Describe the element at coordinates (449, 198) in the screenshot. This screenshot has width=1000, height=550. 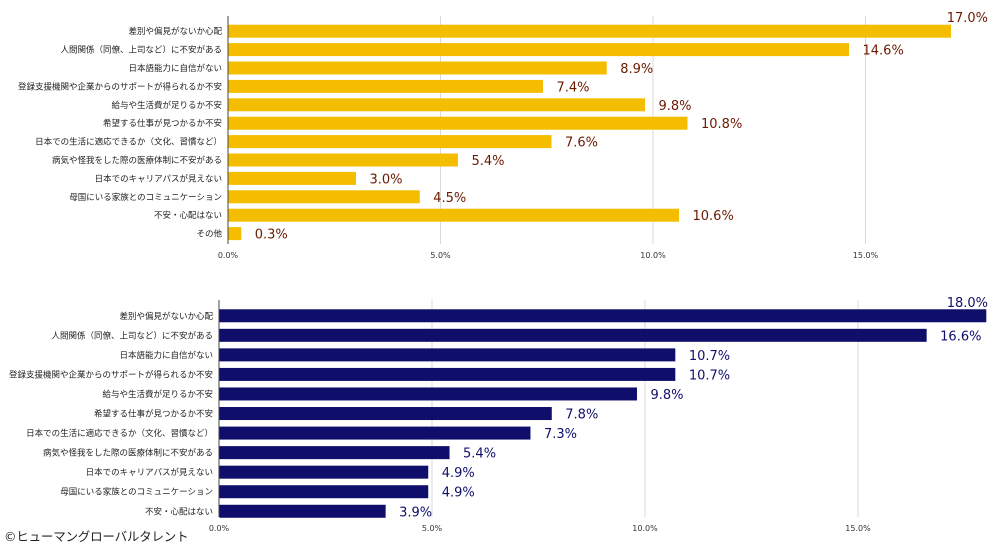
I see `value-label: 4.5%` at that location.